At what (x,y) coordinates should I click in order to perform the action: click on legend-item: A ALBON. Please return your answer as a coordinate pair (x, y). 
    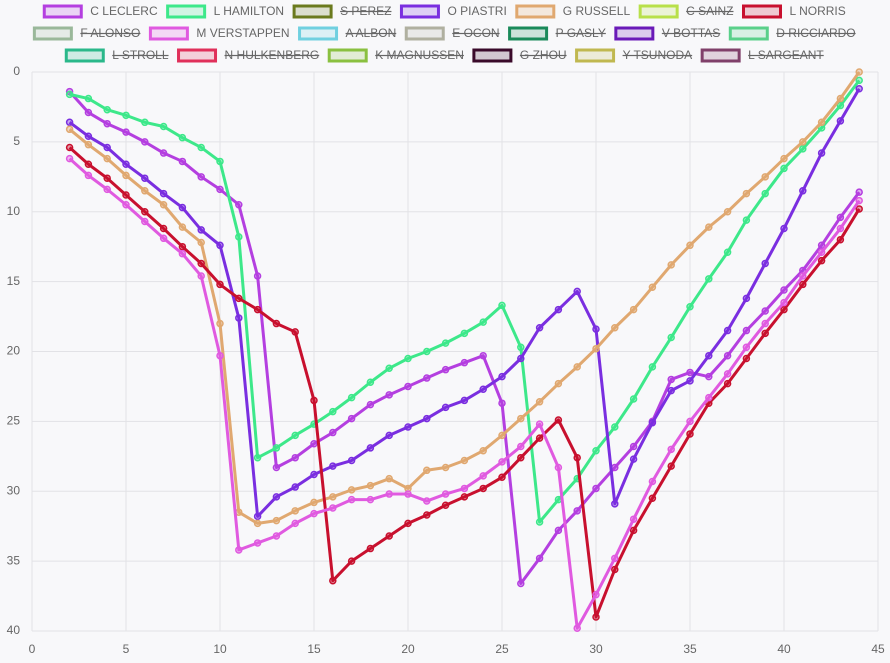
    Looking at the image, I should click on (347, 33).